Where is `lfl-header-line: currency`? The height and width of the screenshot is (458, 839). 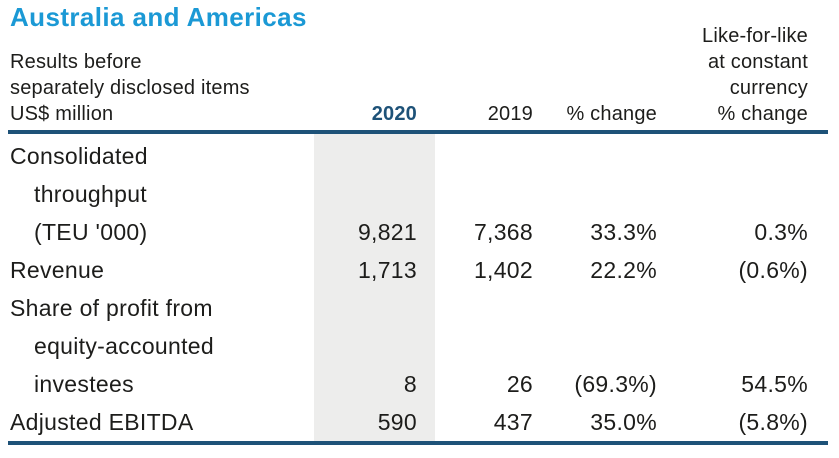
lfl-header-line: currency is located at coordinates (768, 88).